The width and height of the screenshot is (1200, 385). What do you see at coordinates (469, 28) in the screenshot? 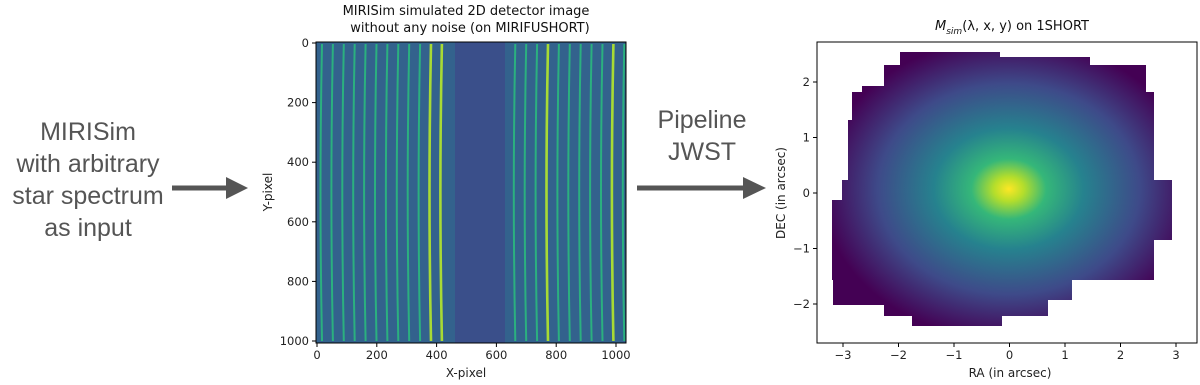
I see `plot-title: without any noise (on MIRIFUSHORT)` at bounding box center [469, 28].